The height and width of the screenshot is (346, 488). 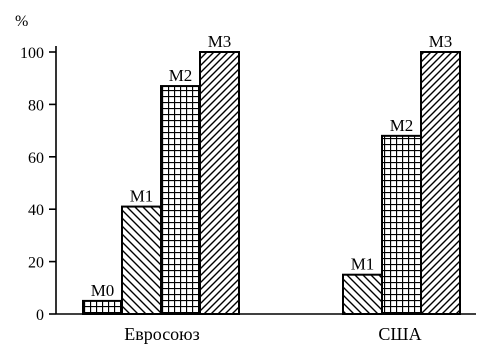 I want to click on y-tick-label: 60, so click(x=36, y=158).